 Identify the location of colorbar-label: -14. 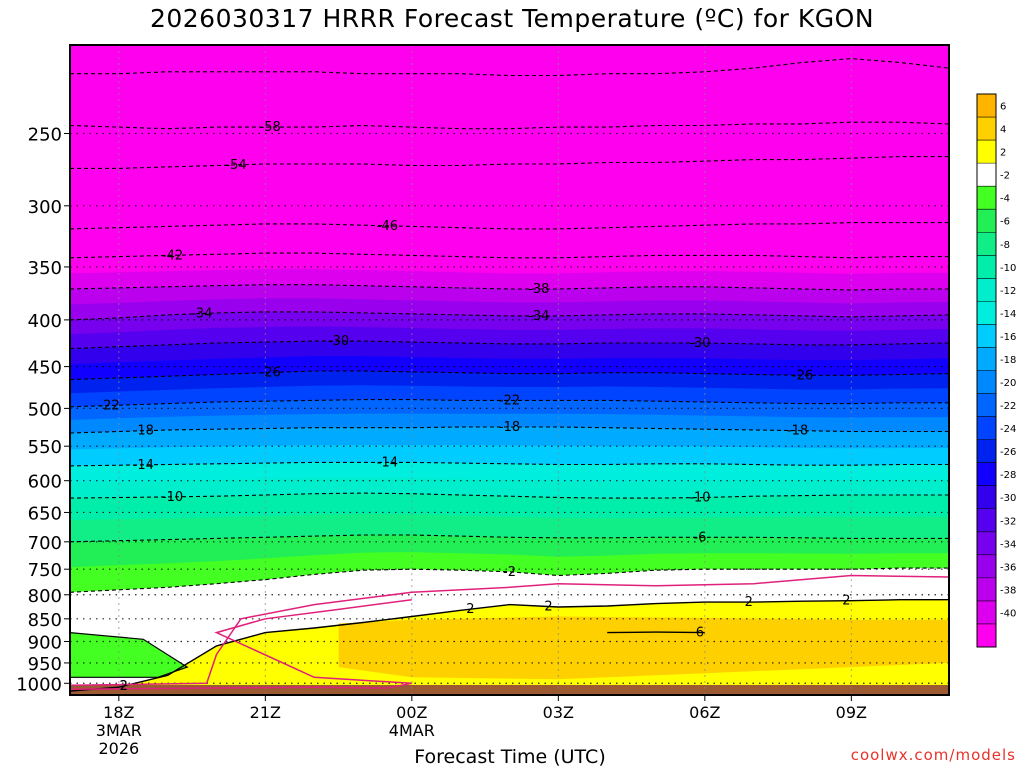
(1008, 314).